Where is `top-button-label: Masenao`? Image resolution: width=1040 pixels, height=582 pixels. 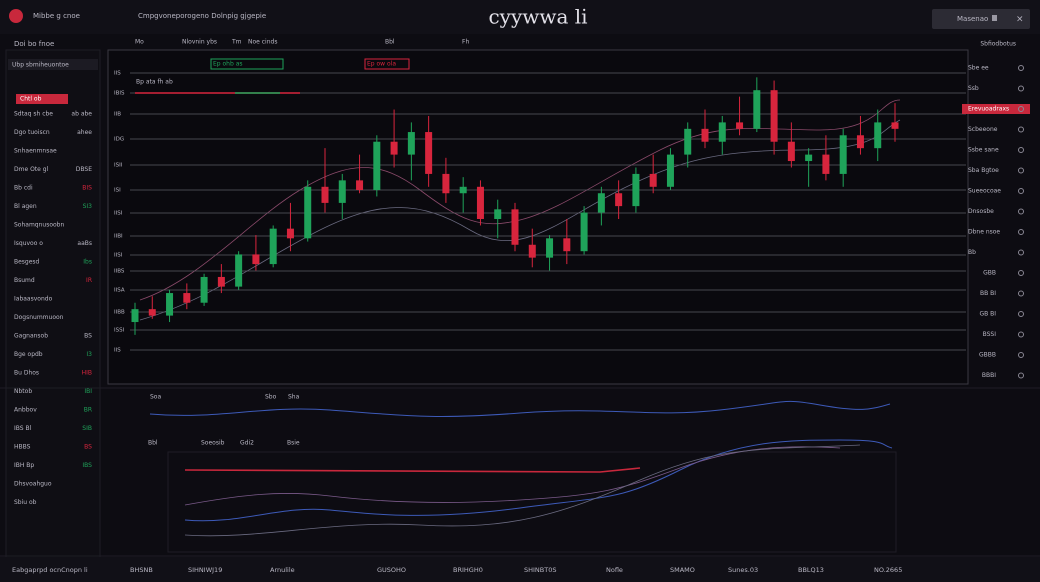
top-button-label: Masenao is located at coordinates (972, 19).